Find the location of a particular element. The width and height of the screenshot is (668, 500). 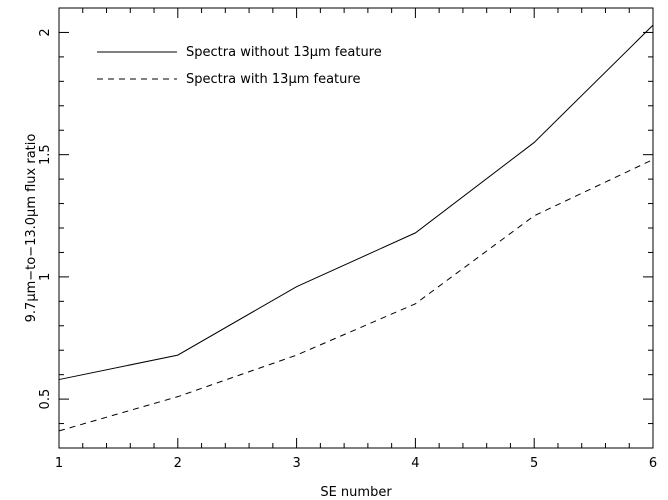

x-tick-label: 5 is located at coordinates (534, 463).